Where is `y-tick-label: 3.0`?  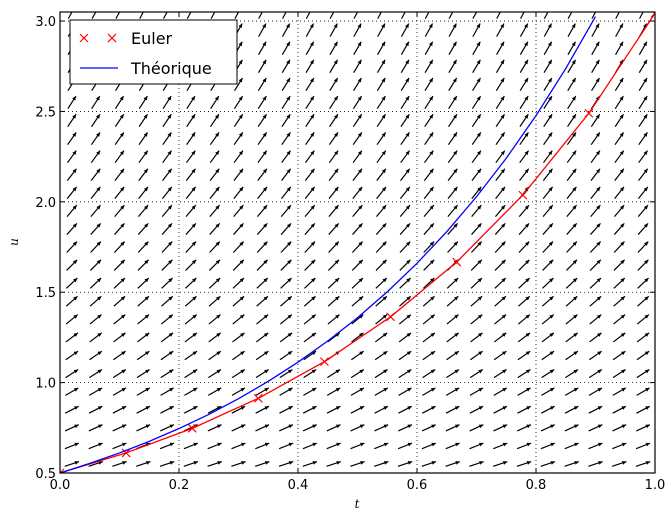 y-tick-label: 3.0 is located at coordinates (45, 22).